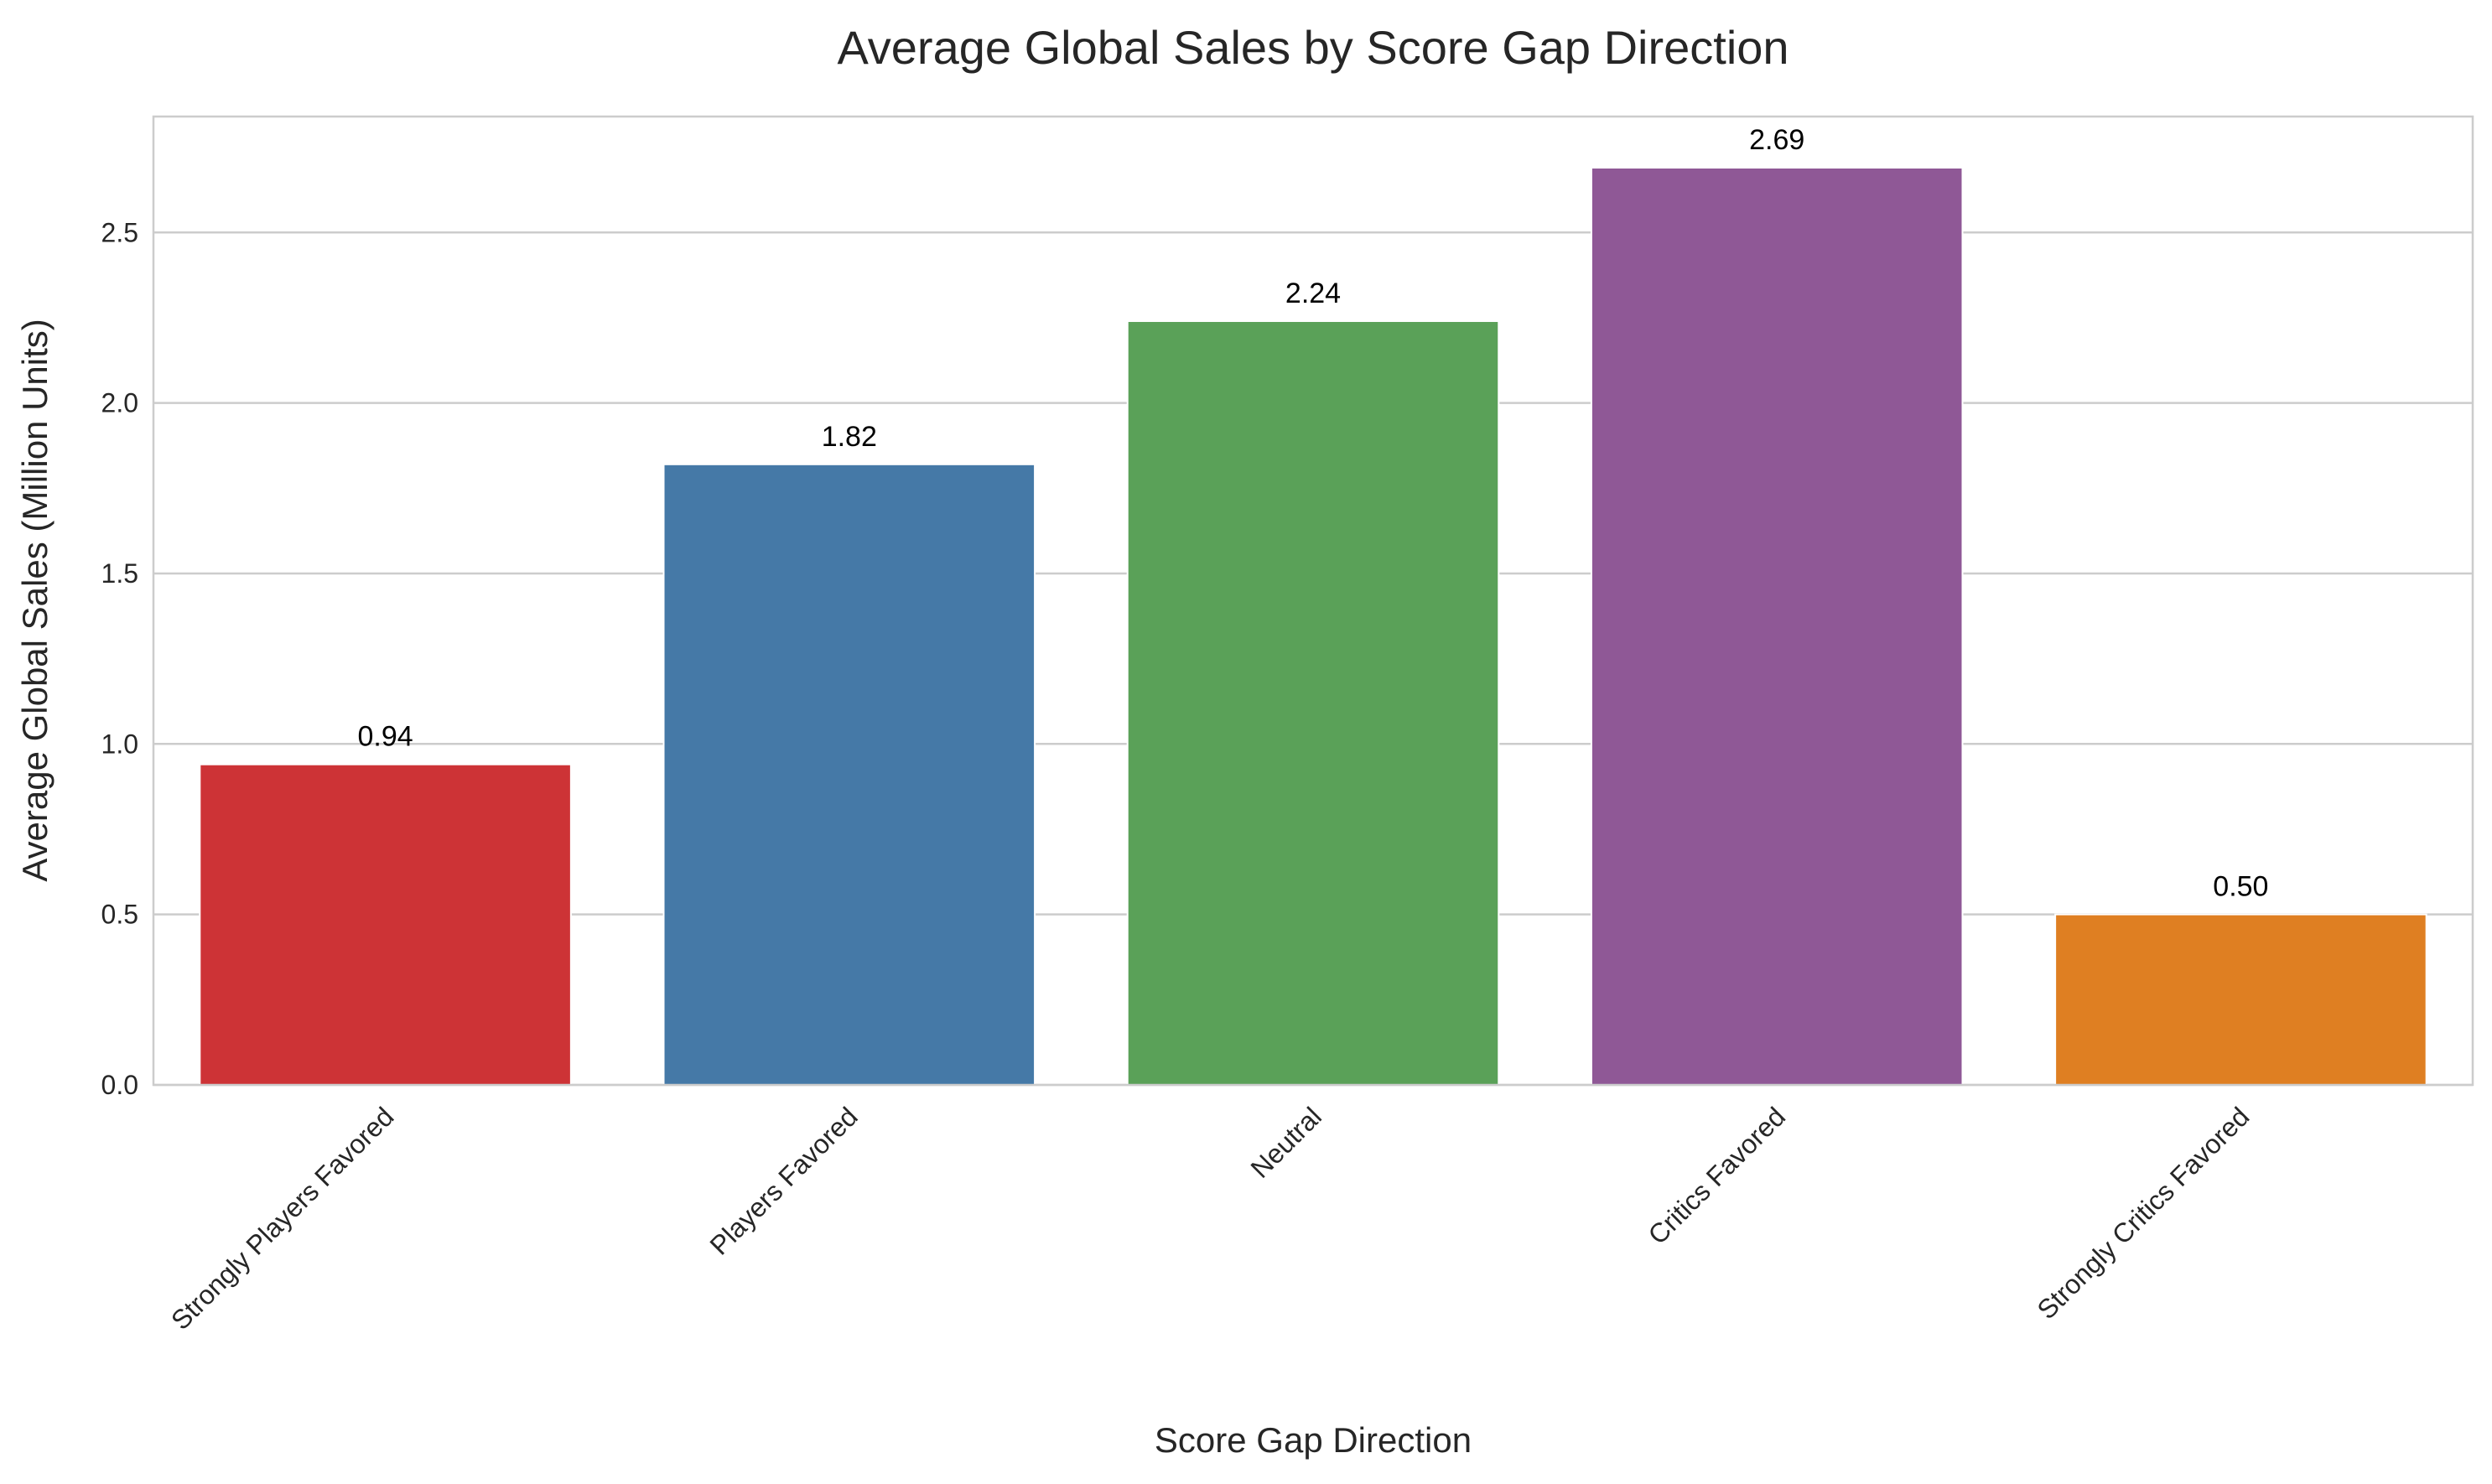 The height and width of the screenshot is (1484, 2492). I want to click on x-axis-label: Score Gap Direction, so click(1313, 1440).